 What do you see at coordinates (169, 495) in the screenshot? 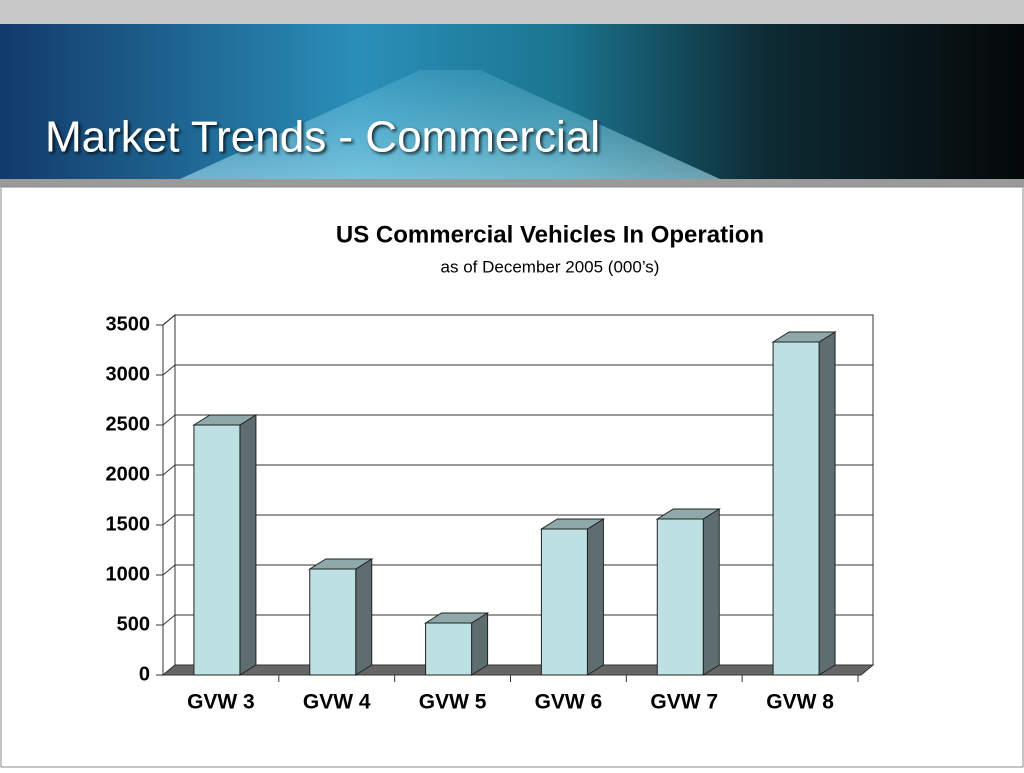
I see `side-wall` at bounding box center [169, 495].